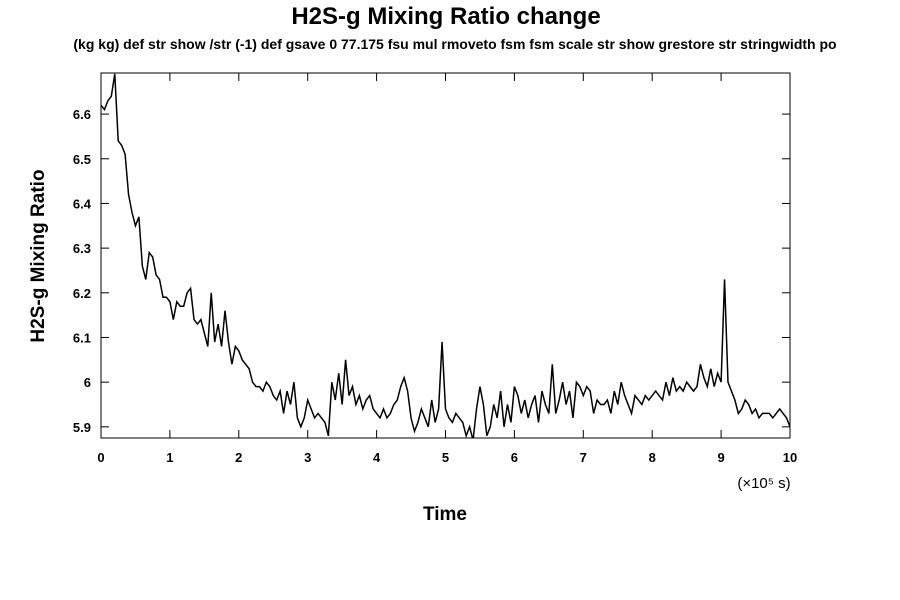 The width and height of the screenshot is (900, 600). Describe the element at coordinates (82, 337) in the screenshot. I see `y-tick-label: 6.1` at that location.